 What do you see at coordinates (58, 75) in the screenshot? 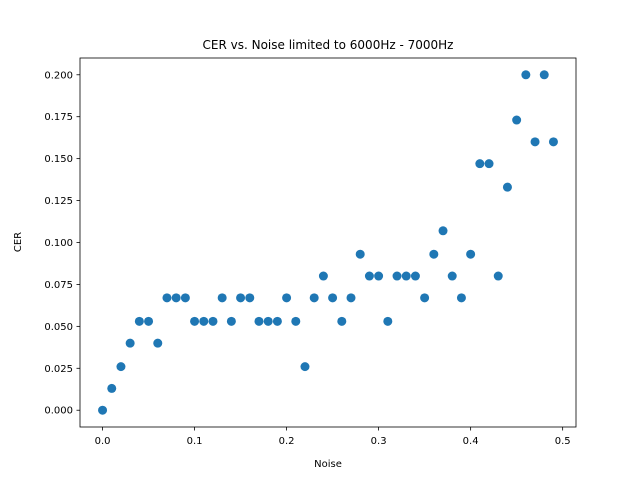
I see `y-tick-label: 0.200` at bounding box center [58, 75].